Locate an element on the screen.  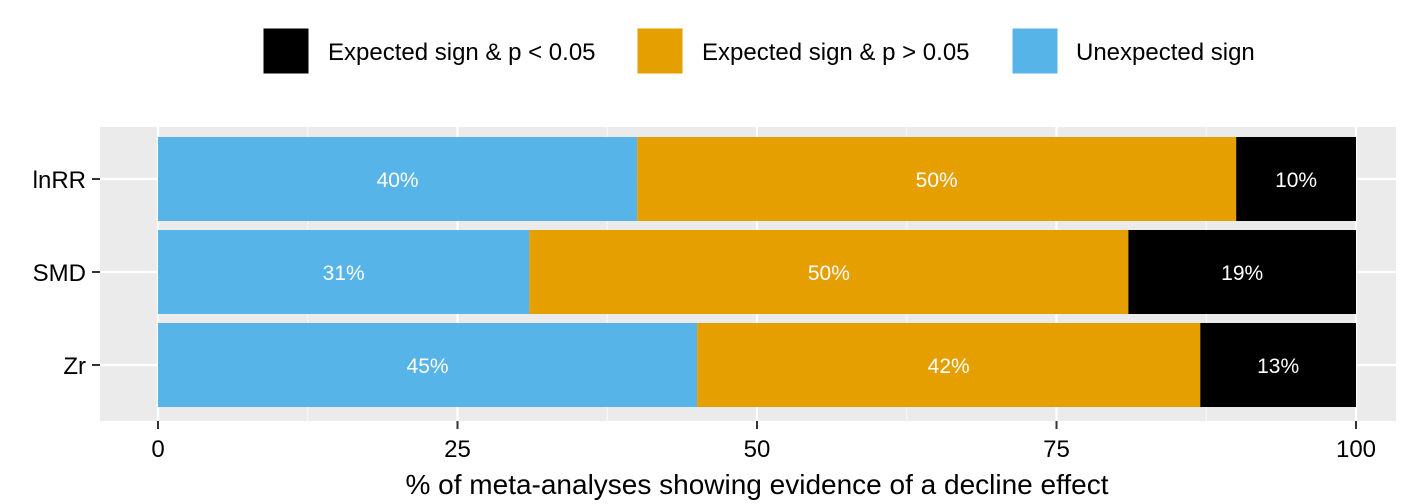
bar-data-label: 42% is located at coordinates (949, 366).